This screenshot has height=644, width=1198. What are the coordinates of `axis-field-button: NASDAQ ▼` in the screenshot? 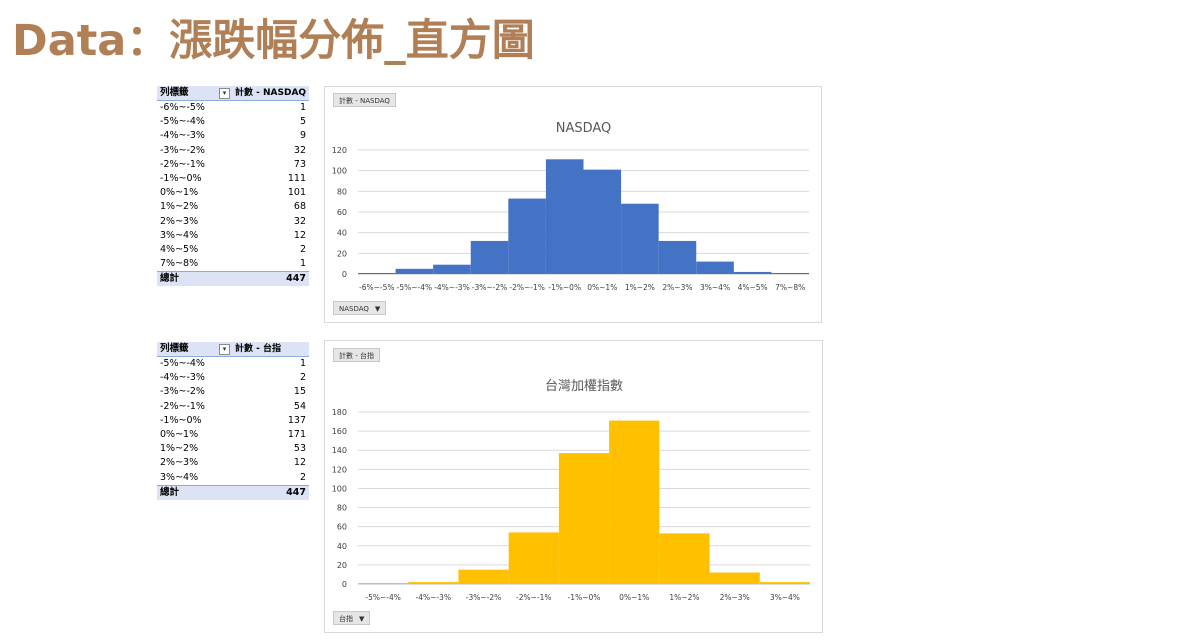 It's located at (360, 308).